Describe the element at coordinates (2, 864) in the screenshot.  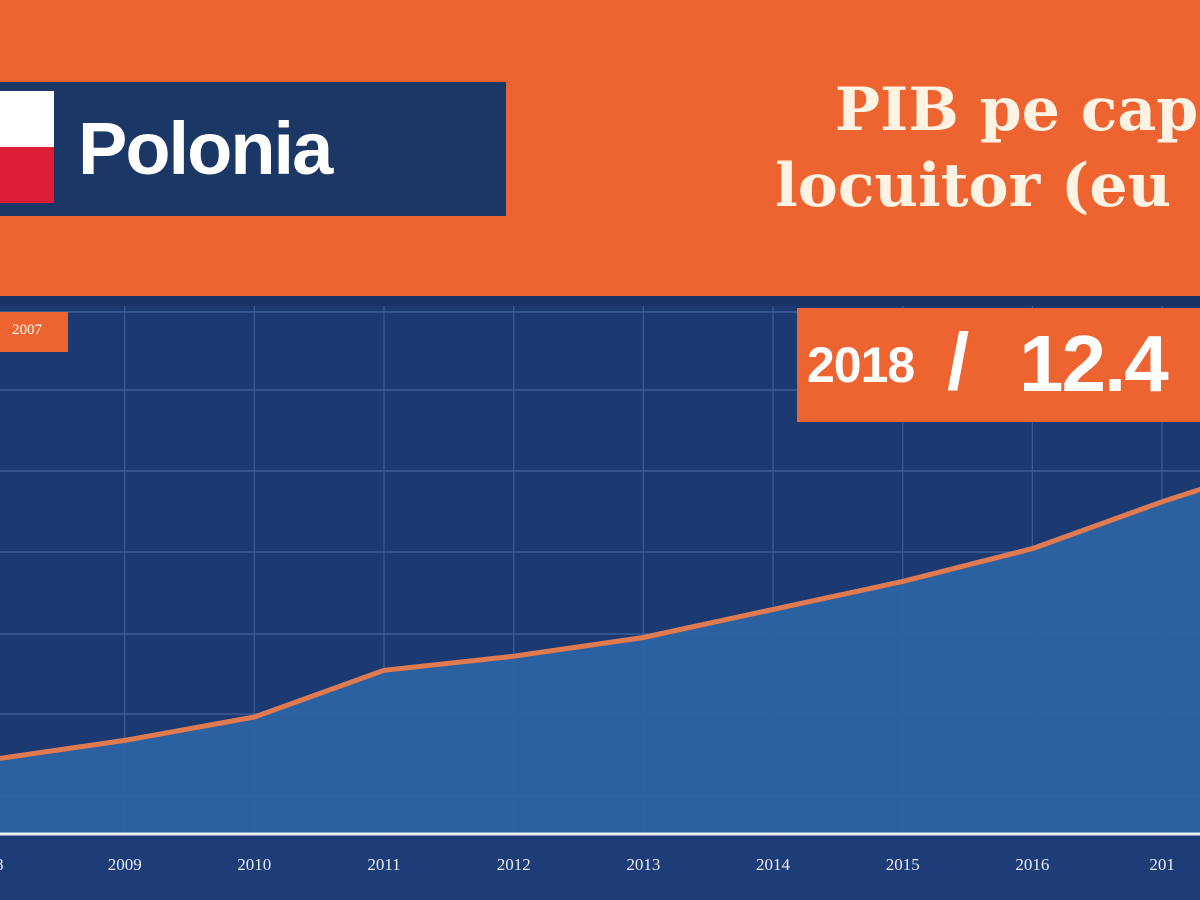
I see `x-tick-label-0: 08` at that location.